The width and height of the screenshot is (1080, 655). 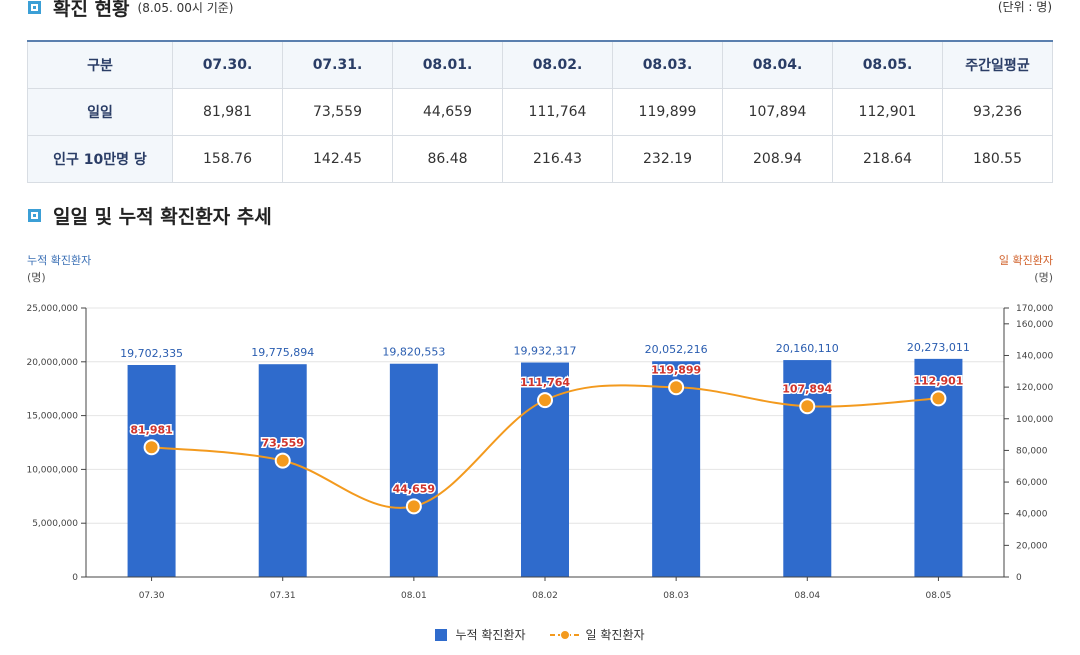 I want to click on bar-value-label: 19,702,335, so click(x=151, y=353).